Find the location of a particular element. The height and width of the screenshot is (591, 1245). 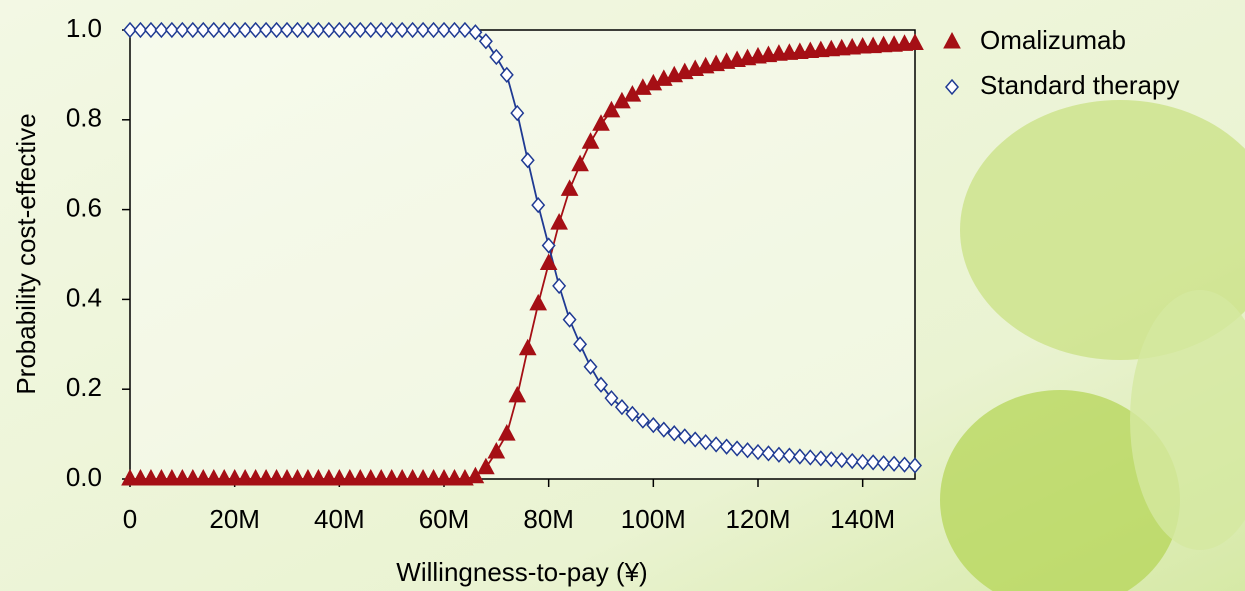

x-tick-label: 140M is located at coordinates (862, 519).